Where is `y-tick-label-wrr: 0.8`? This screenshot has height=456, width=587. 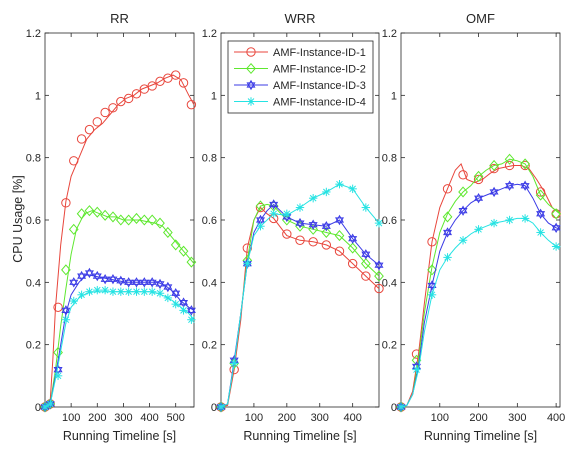
y-tick-label-wrr: 0.8 is located at coordinates (209, 159).